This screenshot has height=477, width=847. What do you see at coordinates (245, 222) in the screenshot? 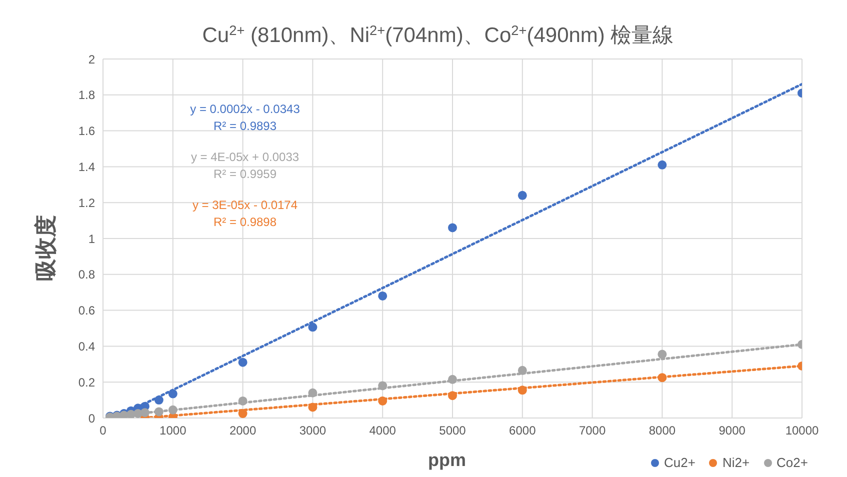
I see `annotation: R² = 0.9898` at bounding box center [245, 222].